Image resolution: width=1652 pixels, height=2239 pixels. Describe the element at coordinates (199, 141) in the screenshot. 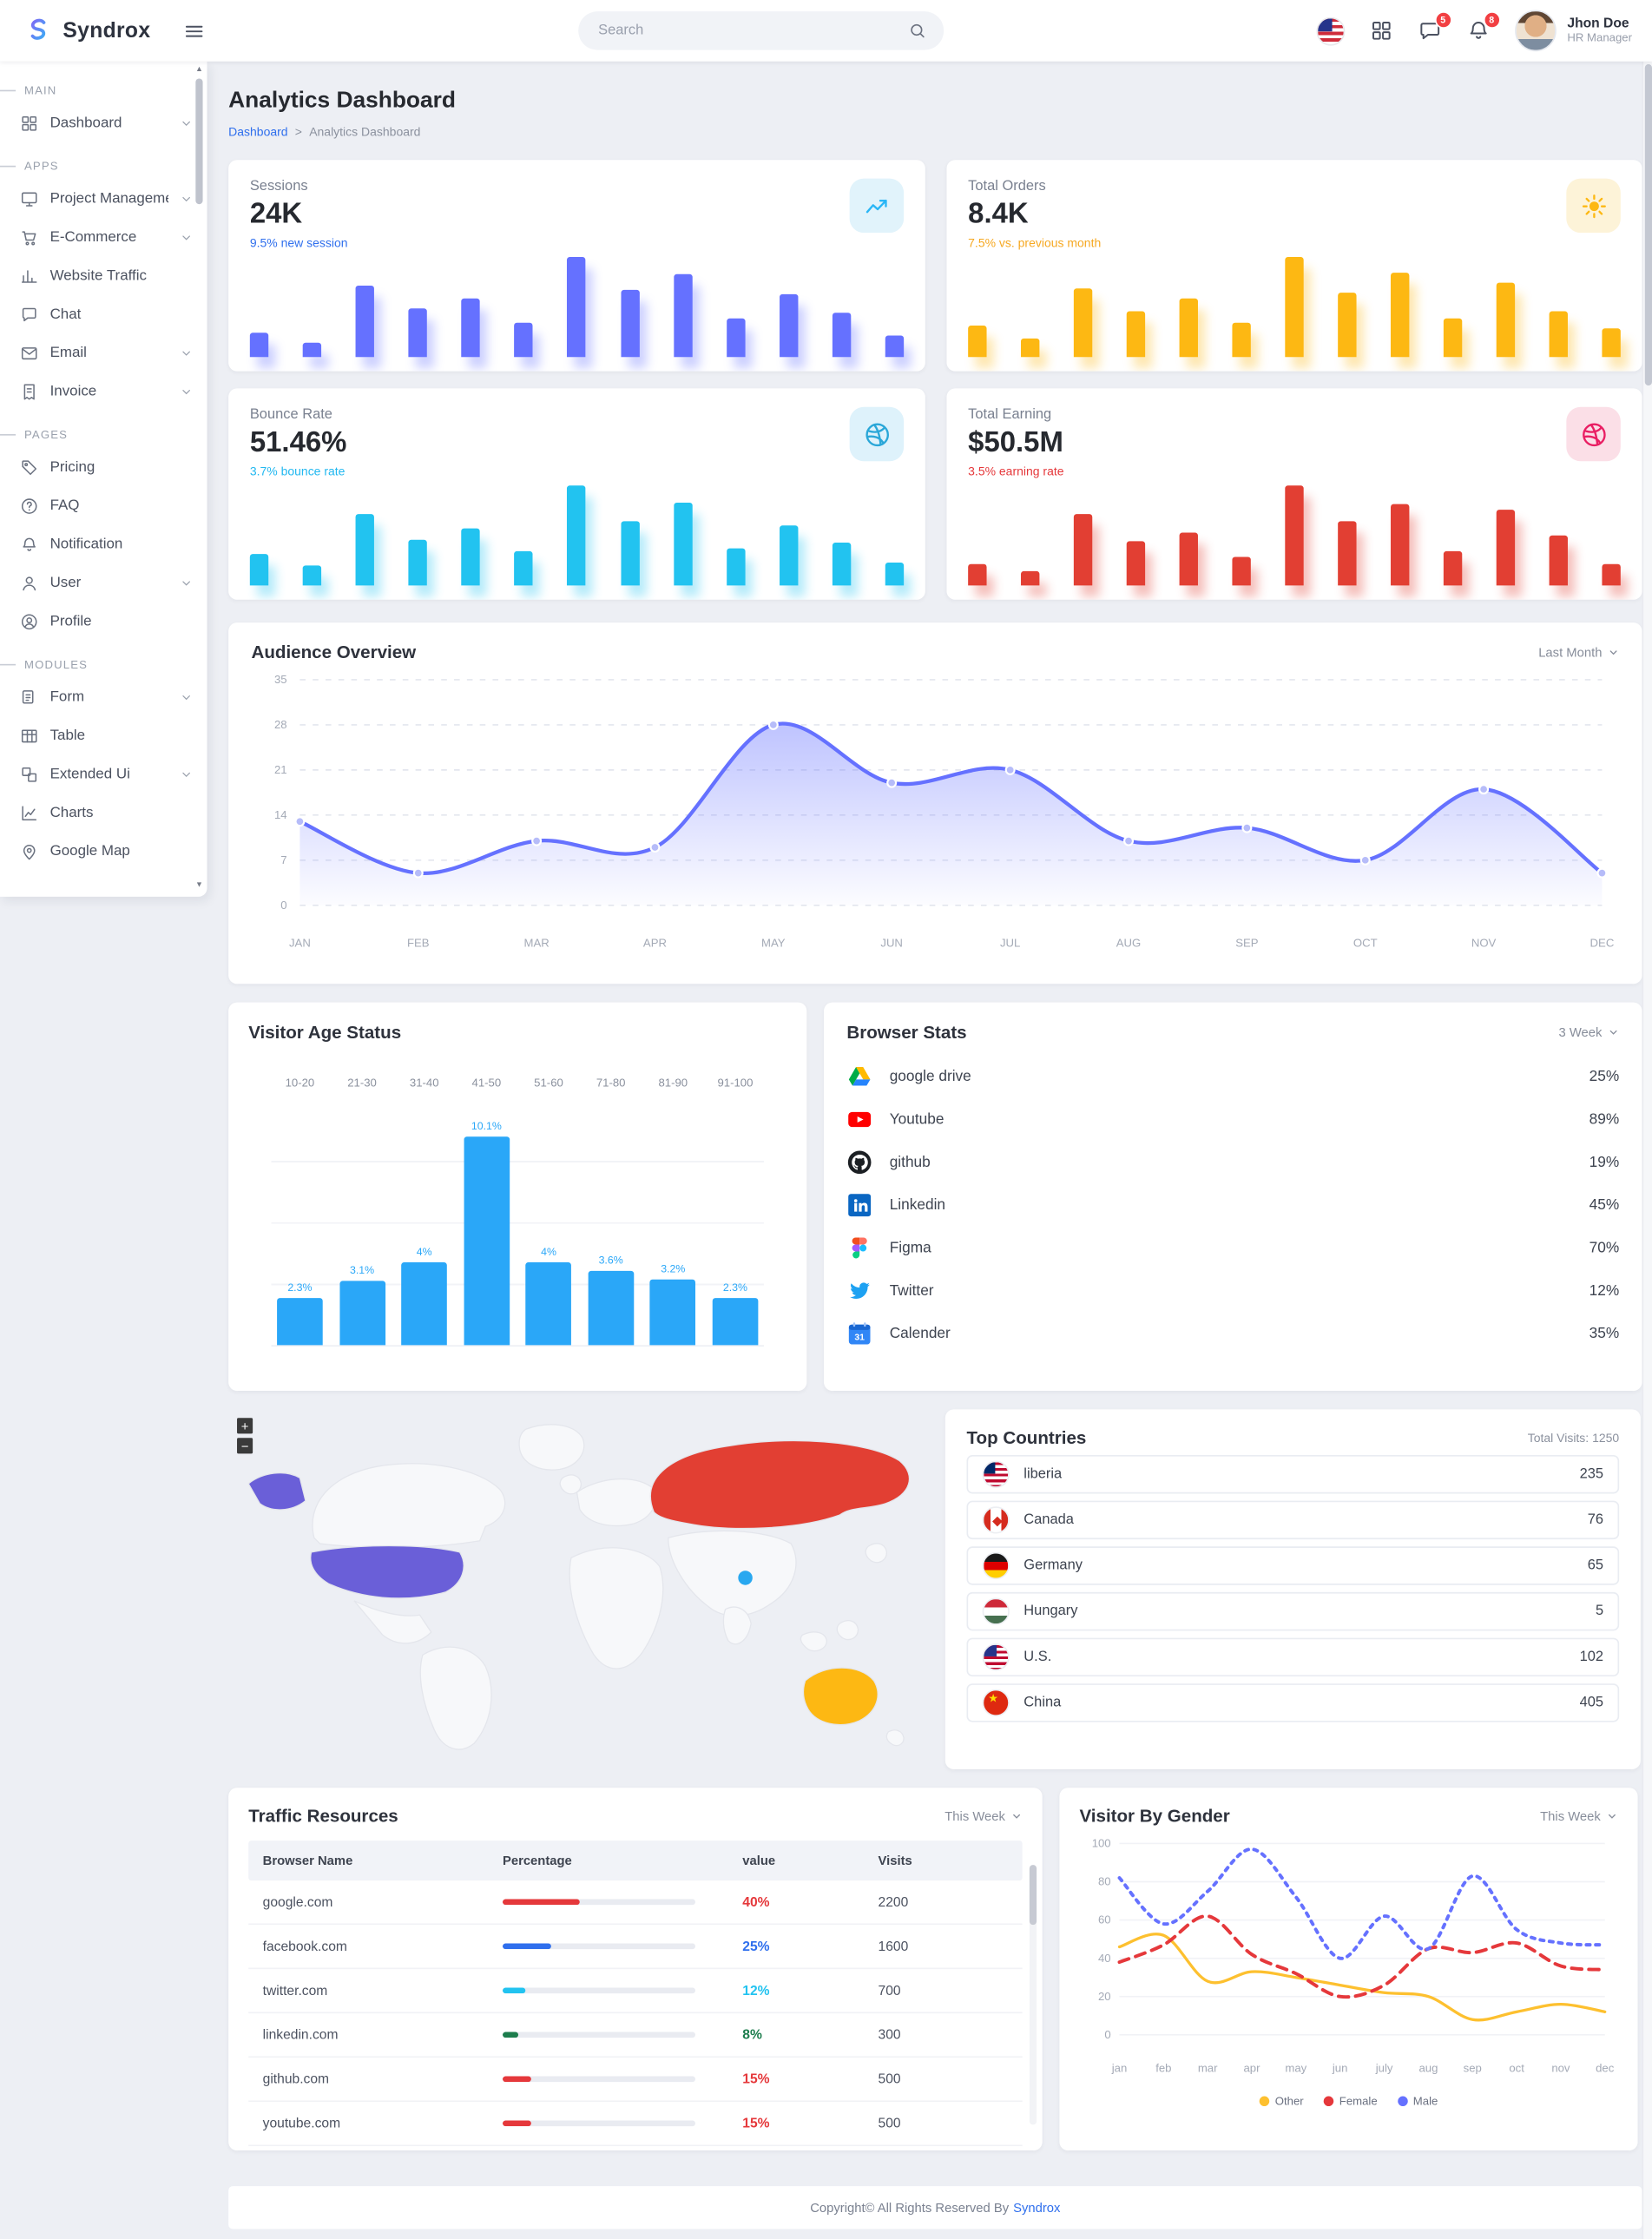

I see `scrollbar-thumb` at that location.